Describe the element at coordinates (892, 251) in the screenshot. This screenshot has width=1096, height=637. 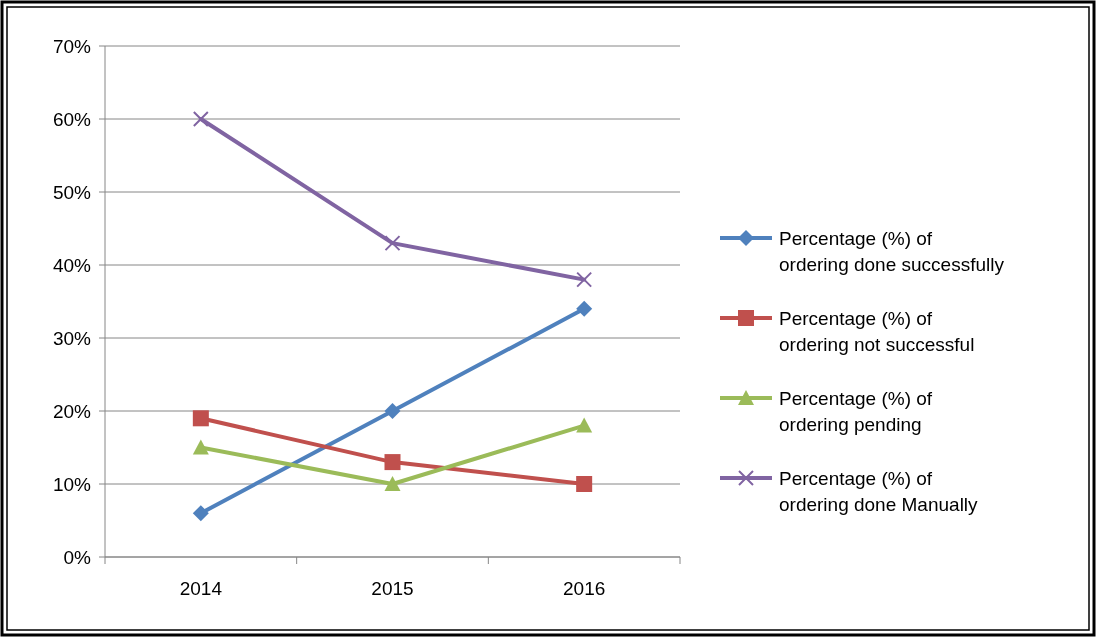
I see `legend-label: Percentage (%) of ordering done successfully` at that location.